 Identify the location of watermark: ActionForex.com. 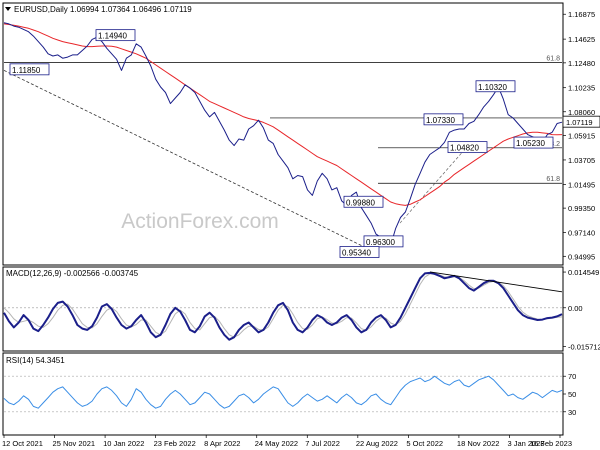
(200, 221).